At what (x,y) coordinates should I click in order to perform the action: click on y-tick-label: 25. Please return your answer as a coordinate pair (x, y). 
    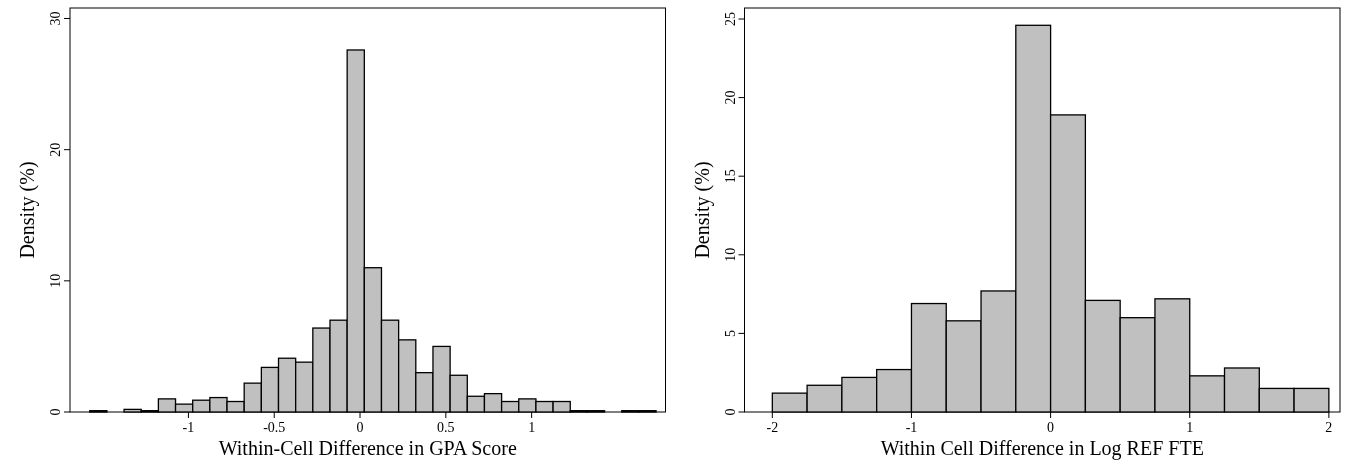
    Looking at the image, I should click on (730, 19).